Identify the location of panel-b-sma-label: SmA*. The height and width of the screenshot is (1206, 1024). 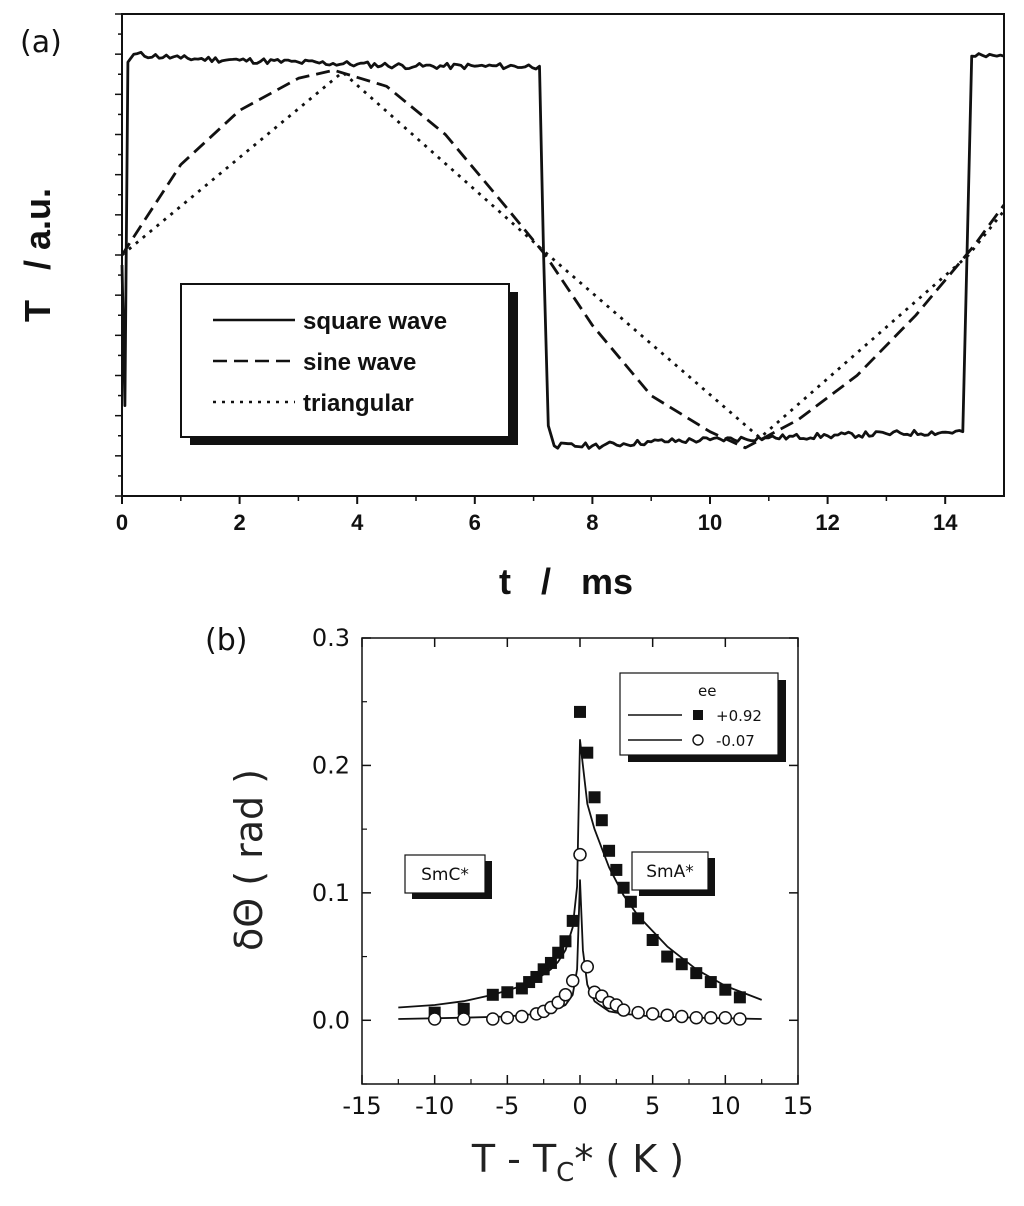
(673, 873).